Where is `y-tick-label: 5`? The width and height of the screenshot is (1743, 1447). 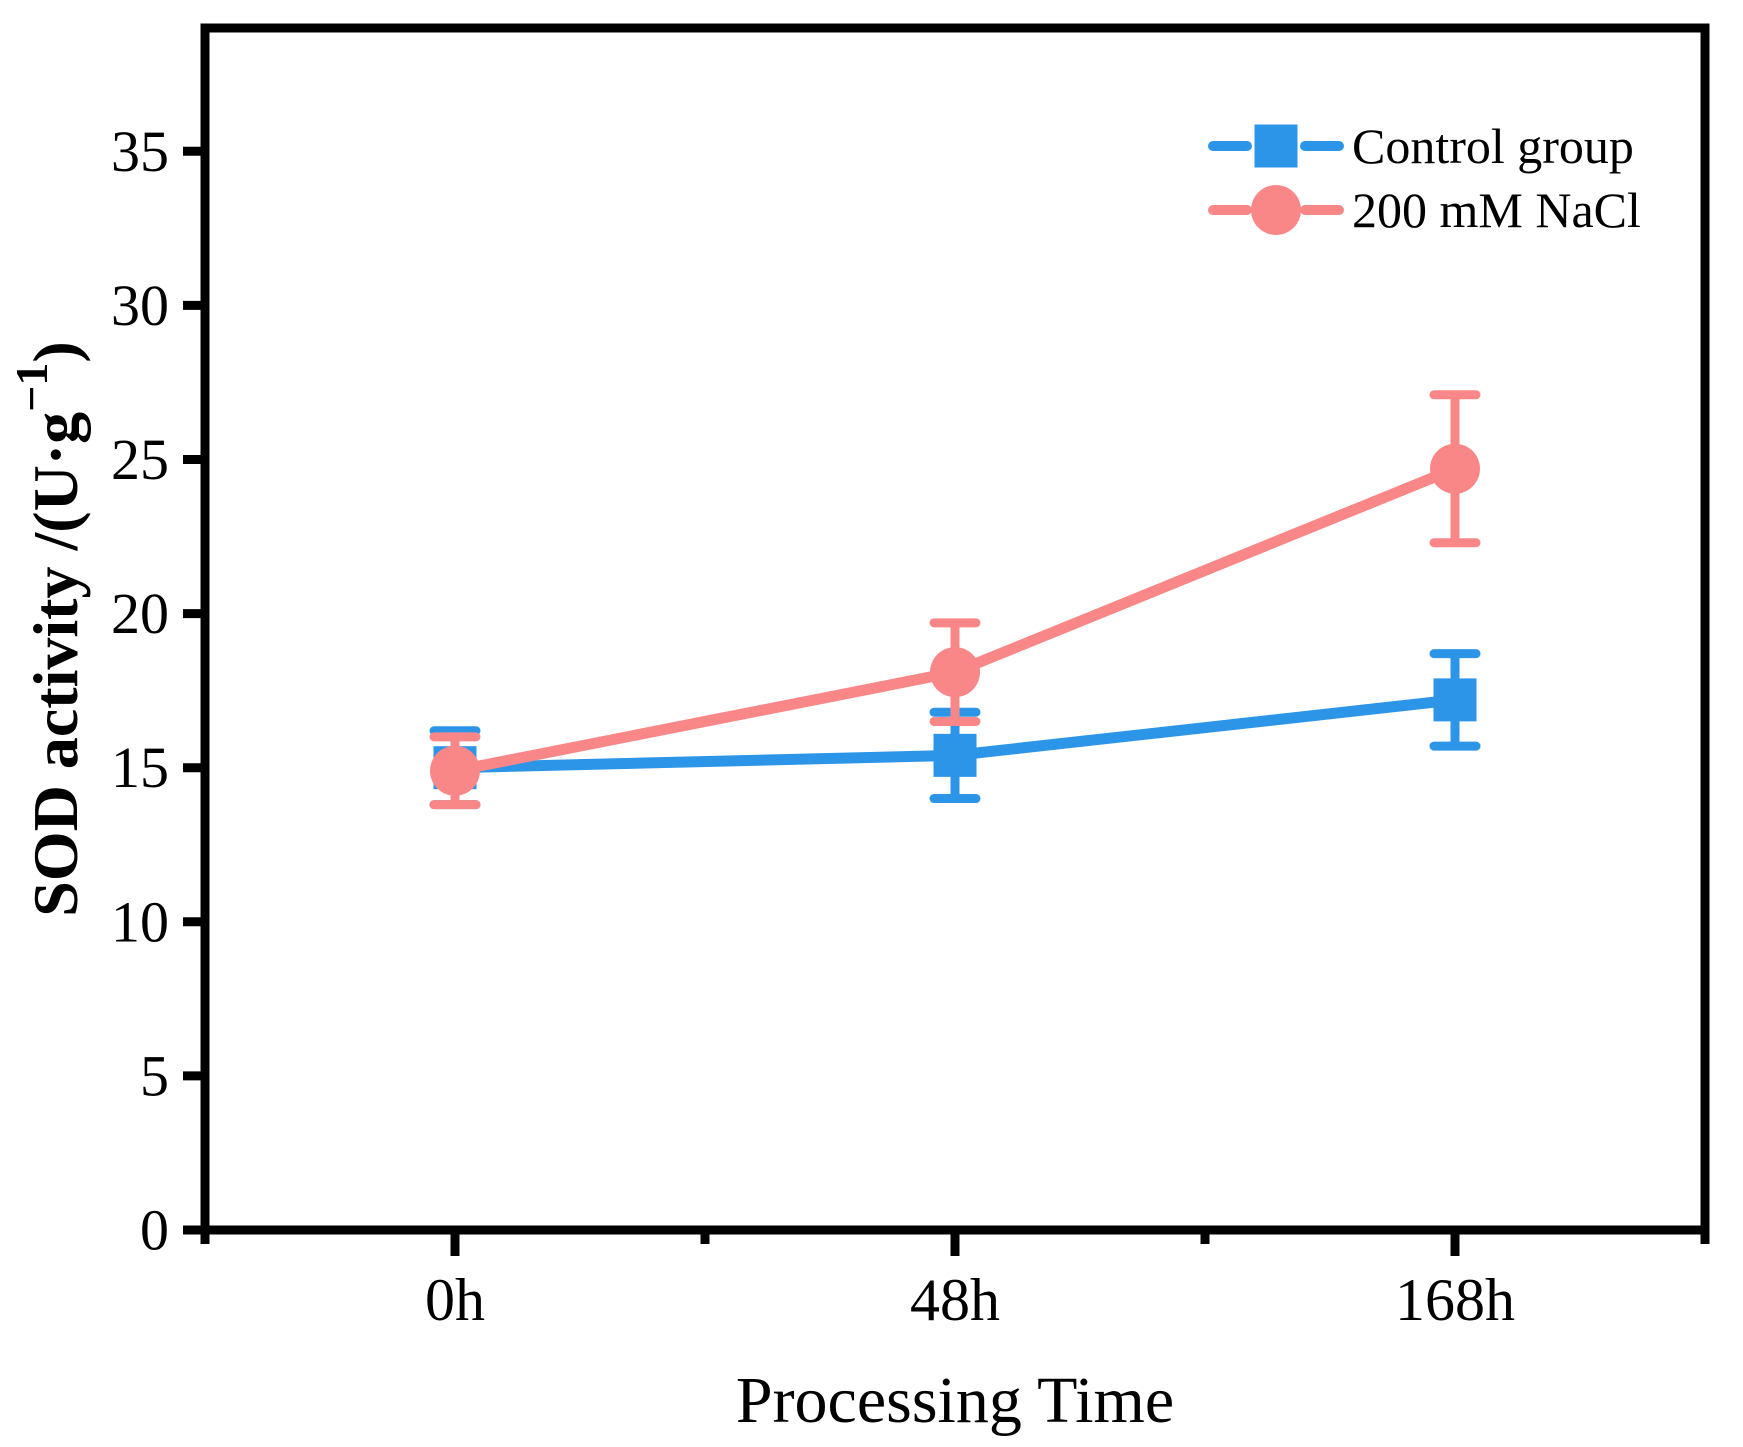 y-tick-label: 5 is located at coordinates (154, 1075).